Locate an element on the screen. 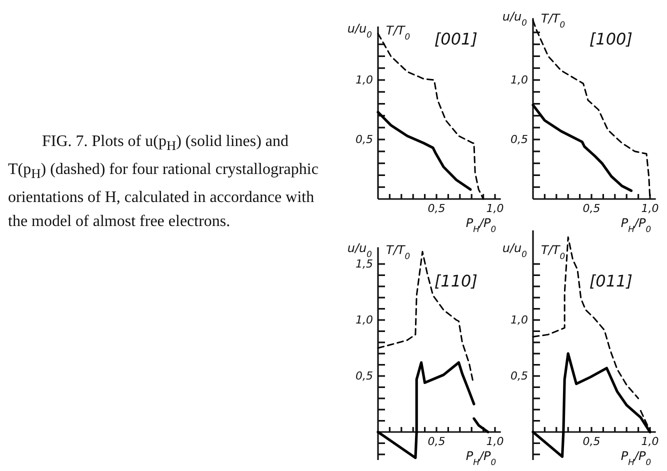 The image size is (667, 471). text: [100] is located at coordinates (610, 38).